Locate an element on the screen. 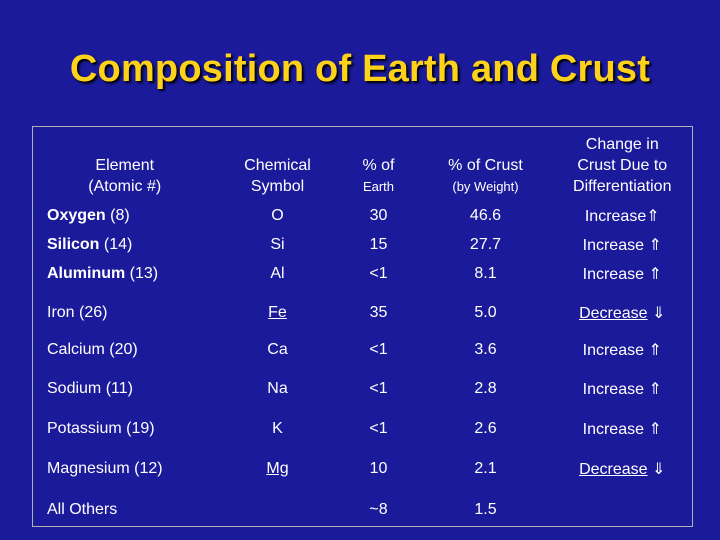 The width and height of the screenshot is (720, 540). atomic-number: (26) is located at coordinates (93, 312).